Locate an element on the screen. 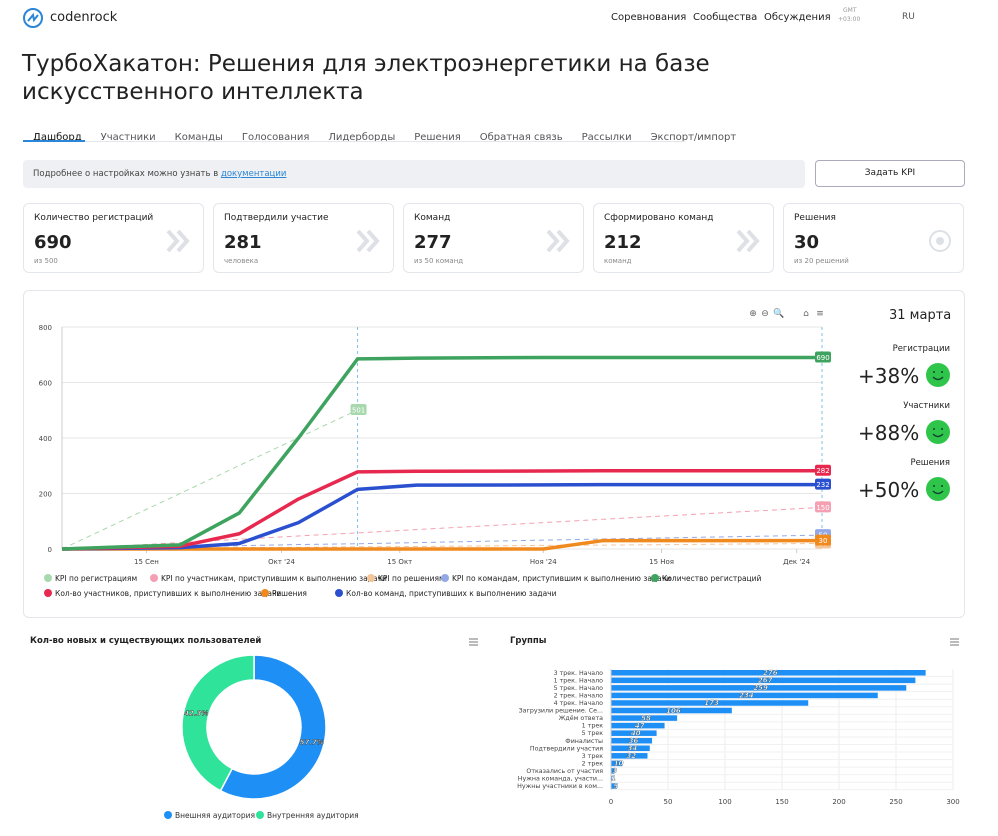  chevrons is located at coordinates (748, 241).